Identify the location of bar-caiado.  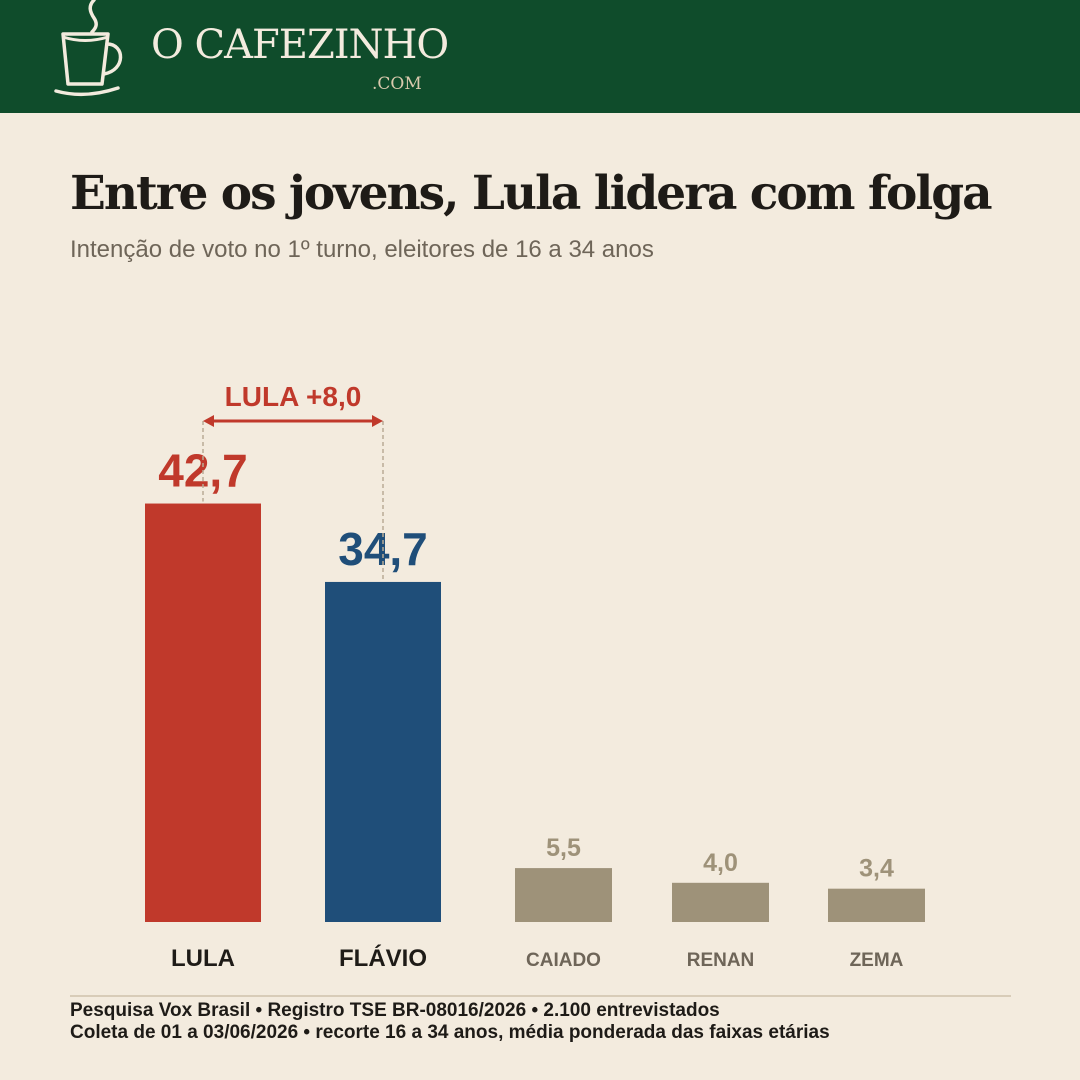
(563, 895).